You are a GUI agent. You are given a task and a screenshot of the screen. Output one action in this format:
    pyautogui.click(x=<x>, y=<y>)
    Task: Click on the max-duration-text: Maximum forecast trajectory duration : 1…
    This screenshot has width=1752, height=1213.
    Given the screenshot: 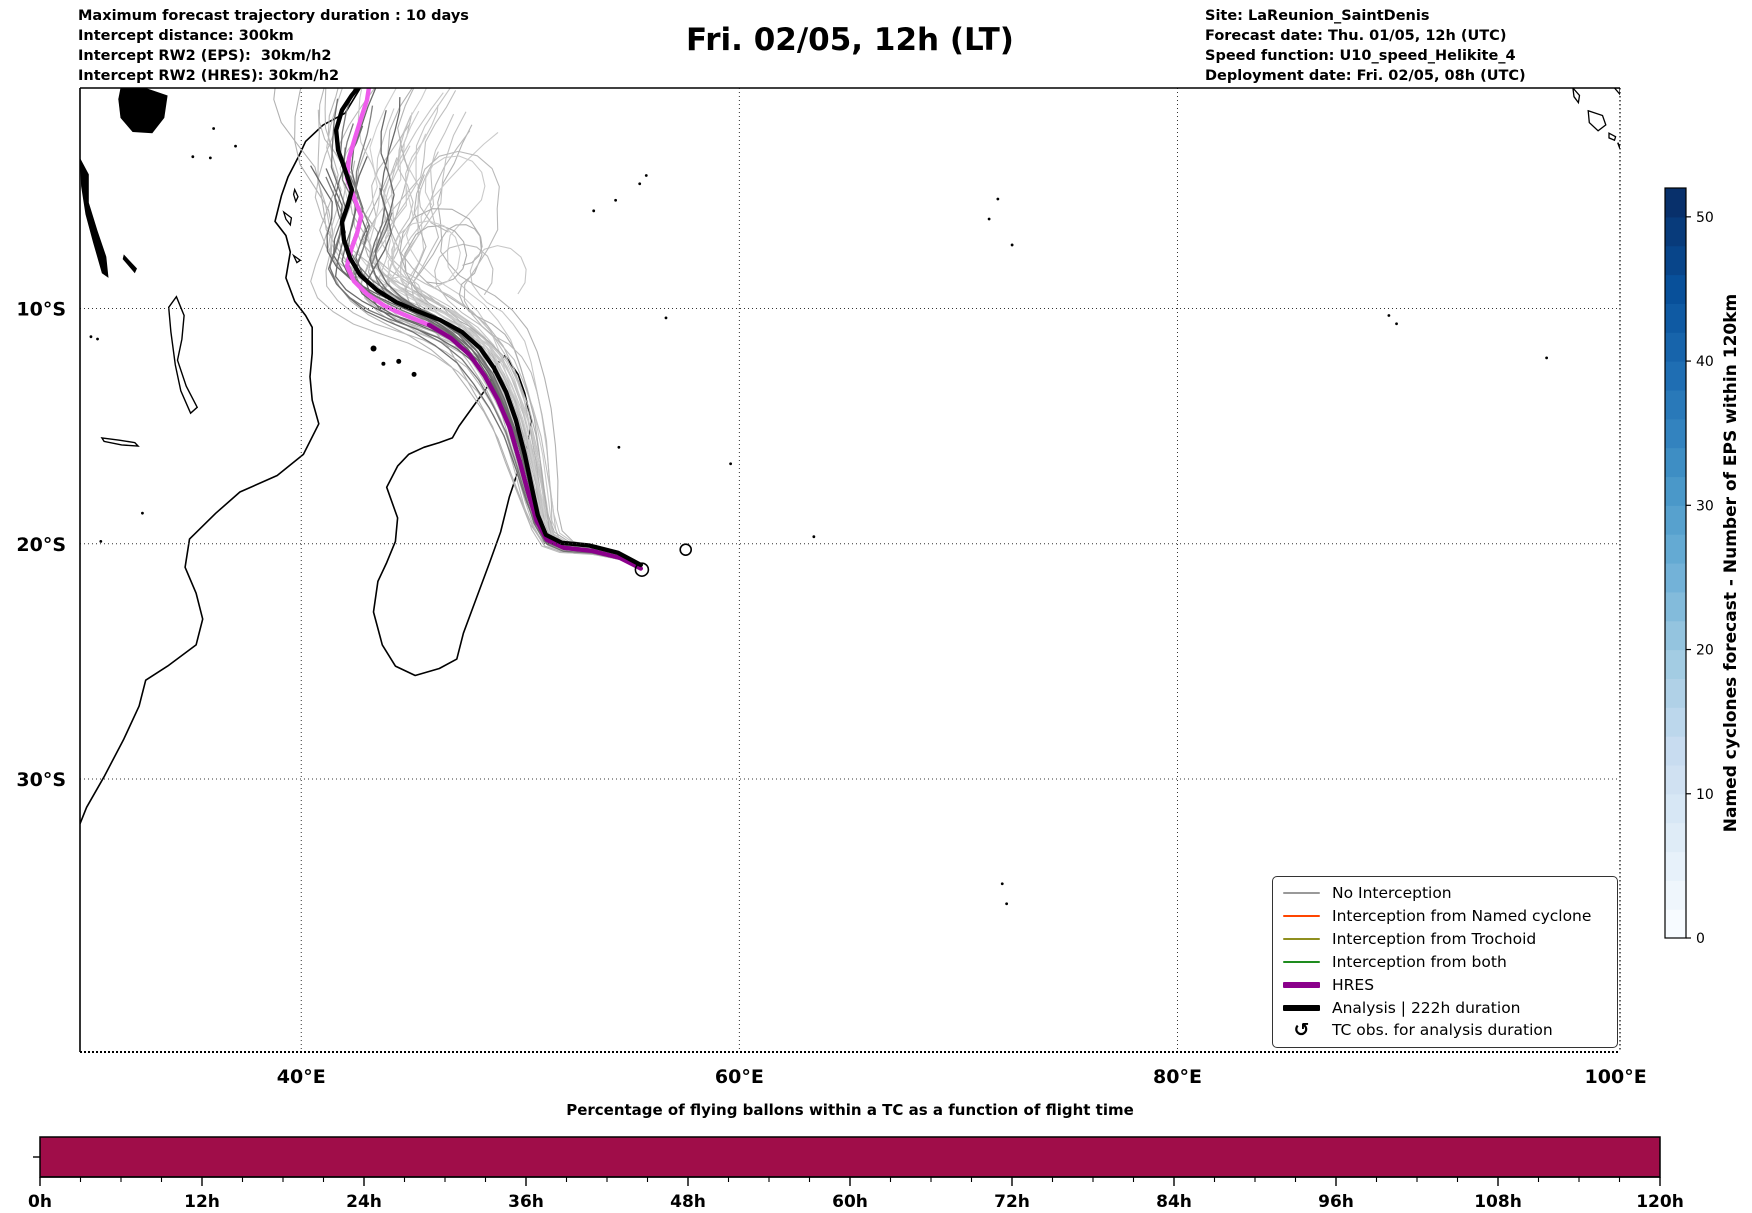 What is the action you would take?
    pyautogui.click(x=273, y=16)
    